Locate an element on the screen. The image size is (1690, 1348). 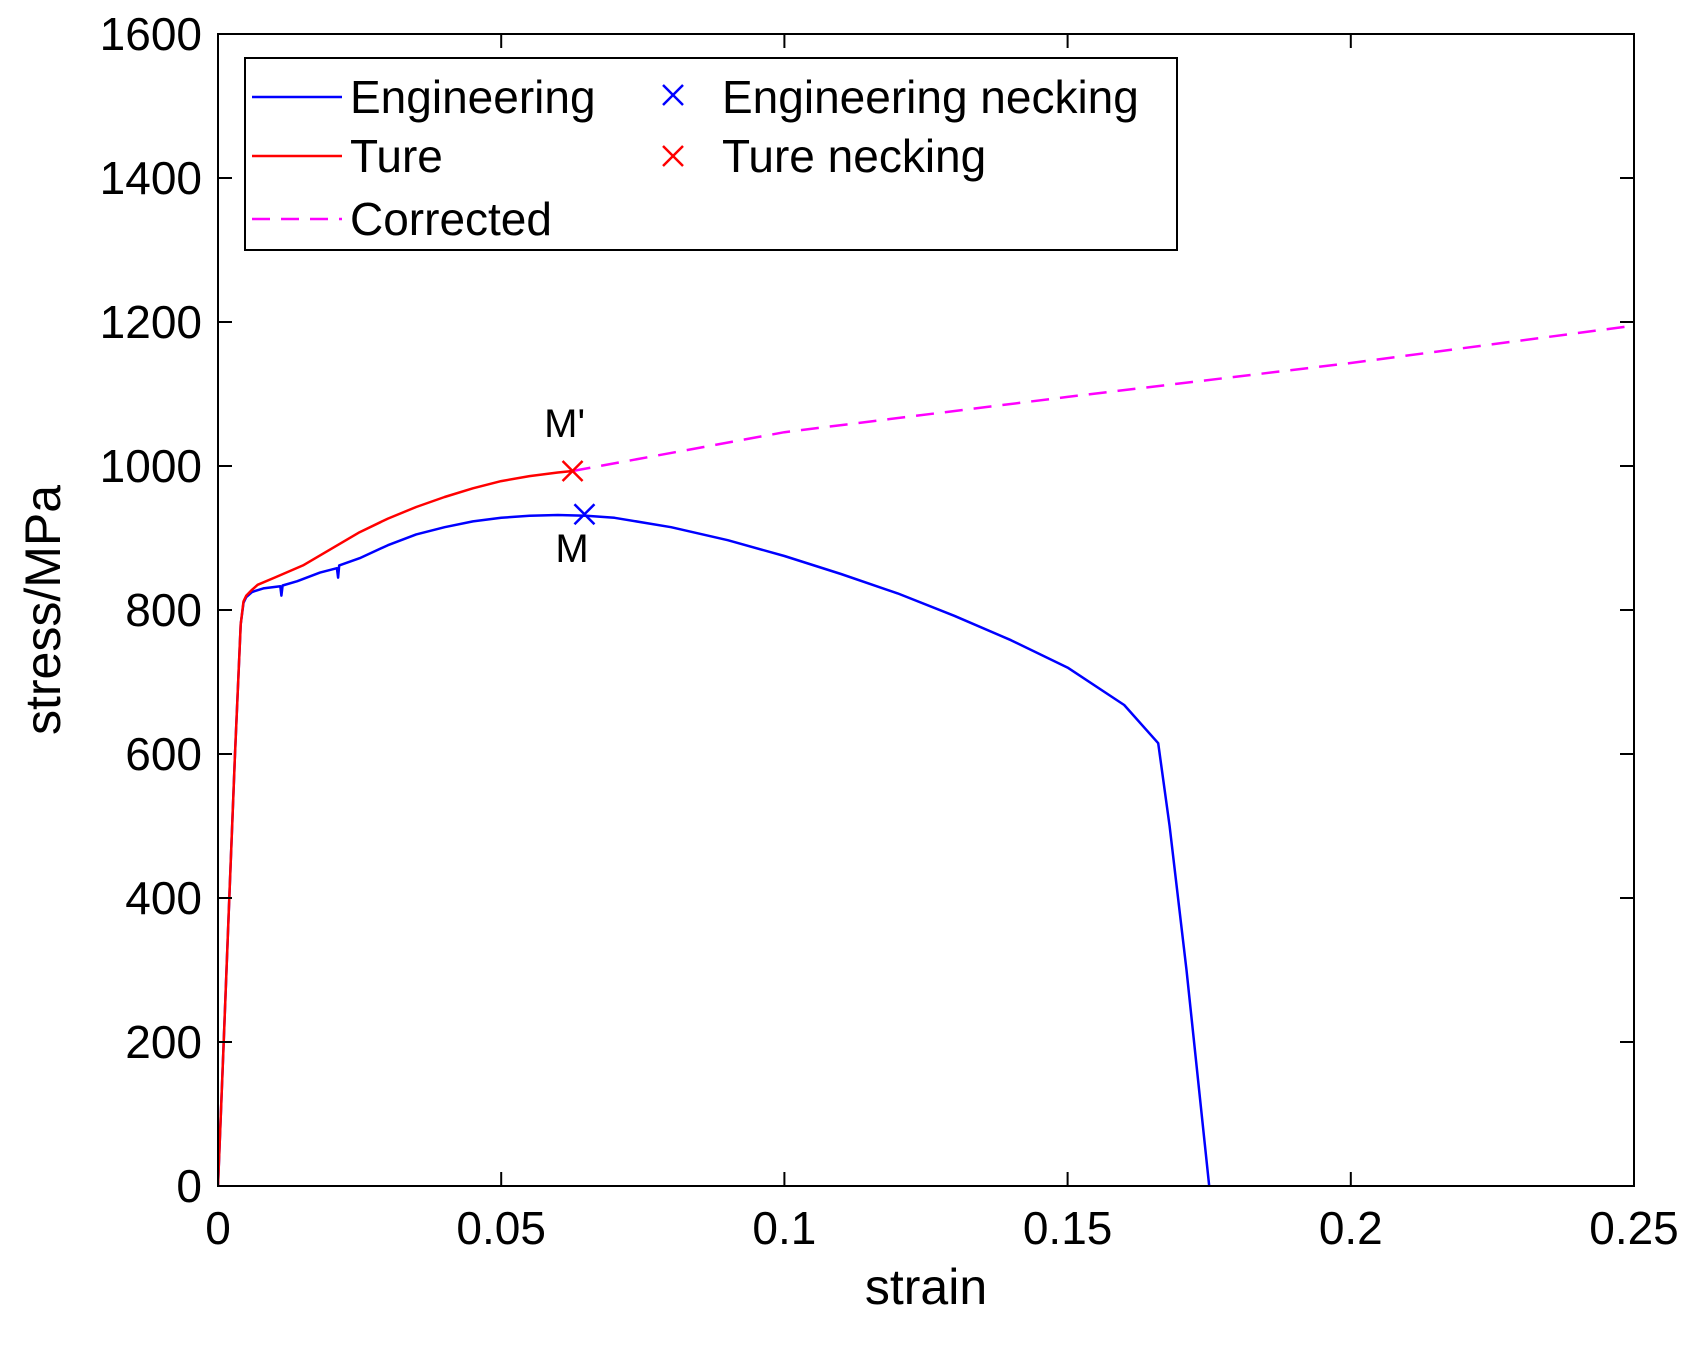
x-tick-label: 0.2 is located at coordinates (1351, 1228).